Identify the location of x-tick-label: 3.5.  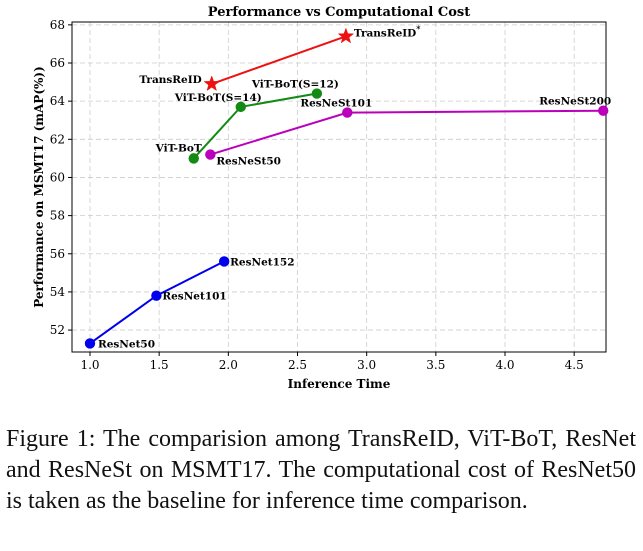
(435, 365).